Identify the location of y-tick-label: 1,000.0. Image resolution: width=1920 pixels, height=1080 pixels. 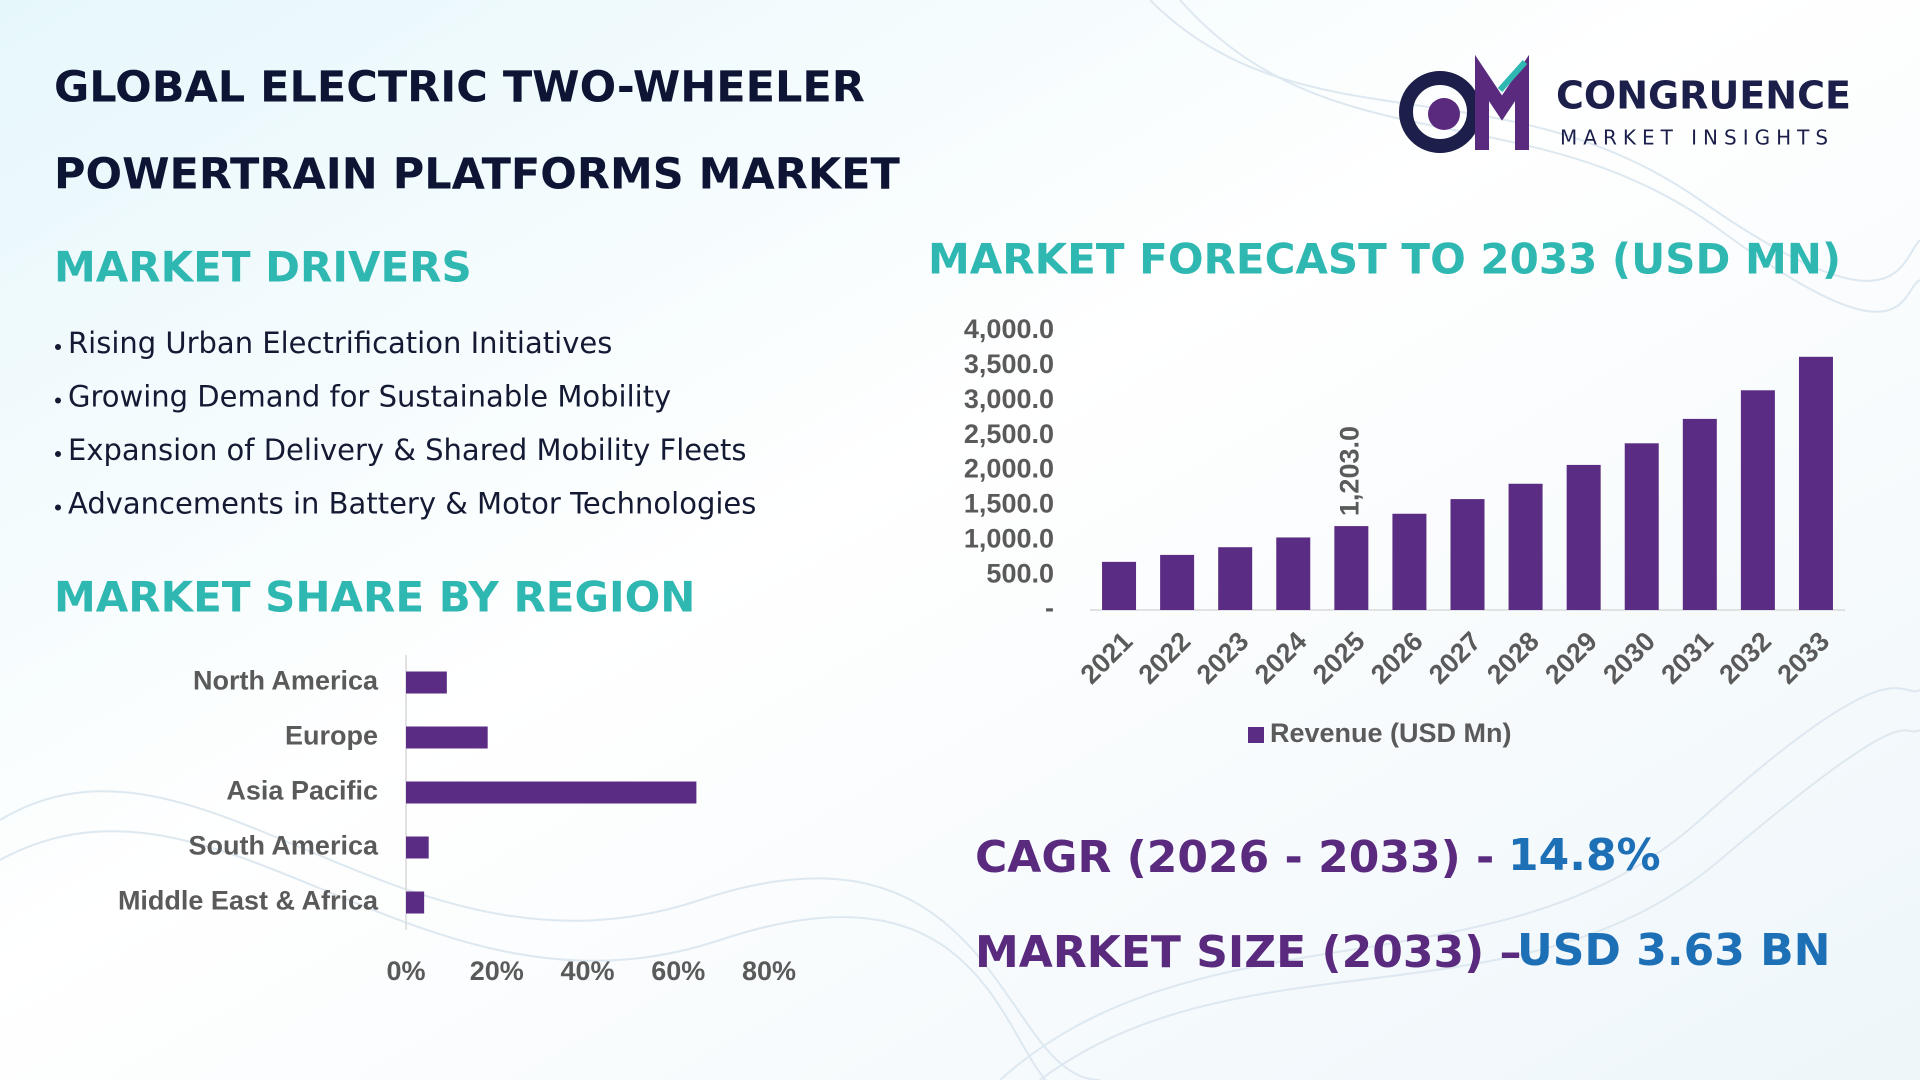
(1009, 538).